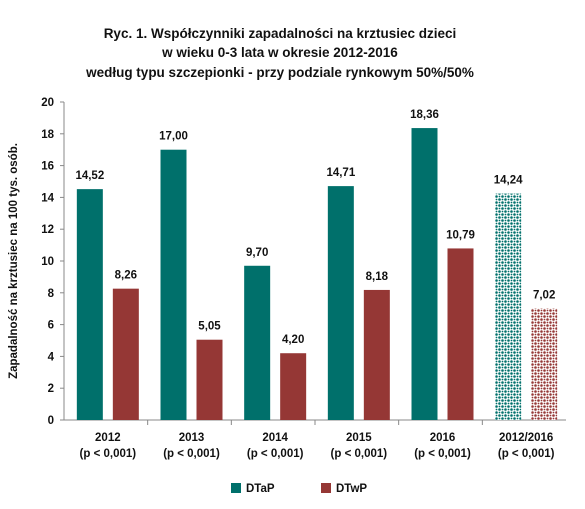  I want to click on y-tick-label: 0, so click(51, 421).